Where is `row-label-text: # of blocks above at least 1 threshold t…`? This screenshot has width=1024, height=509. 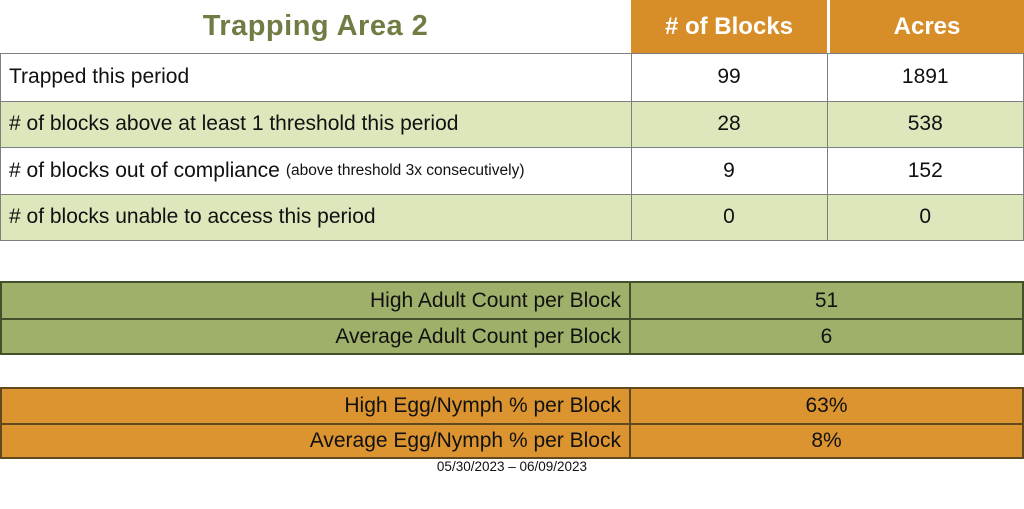
row-label-text: # of blocks above at least 1 threshold t… is located at coordinates (234, 124).